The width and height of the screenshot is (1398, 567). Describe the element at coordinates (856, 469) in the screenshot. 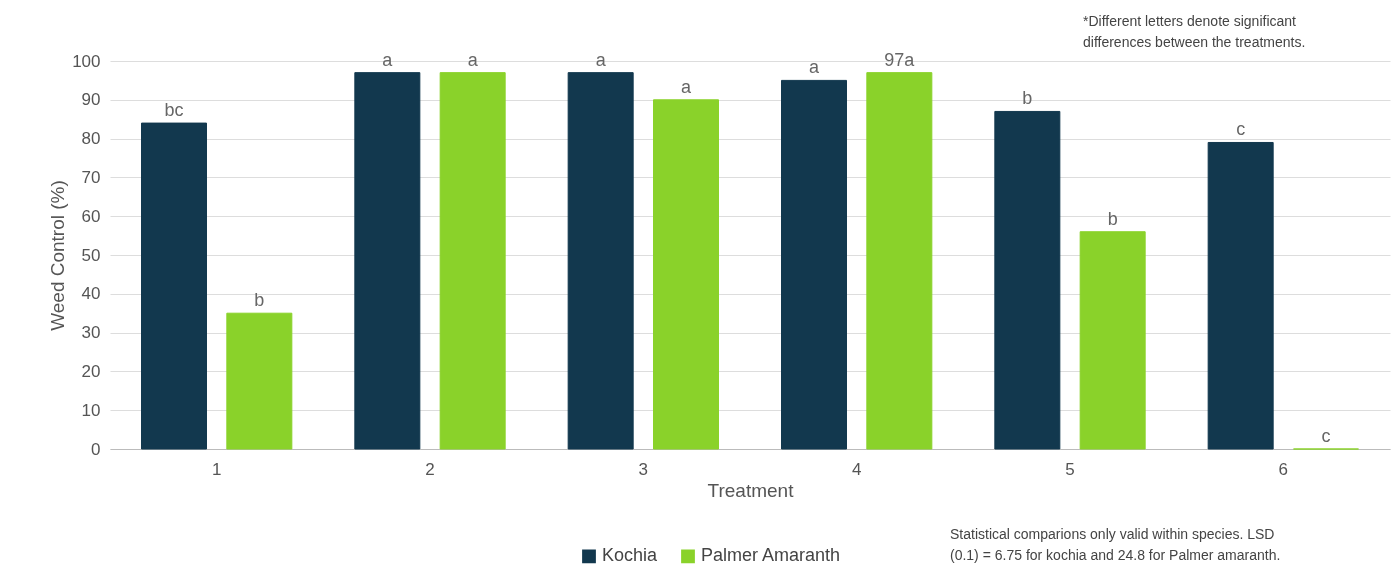

I see `x-tick-label: 4` at that location.